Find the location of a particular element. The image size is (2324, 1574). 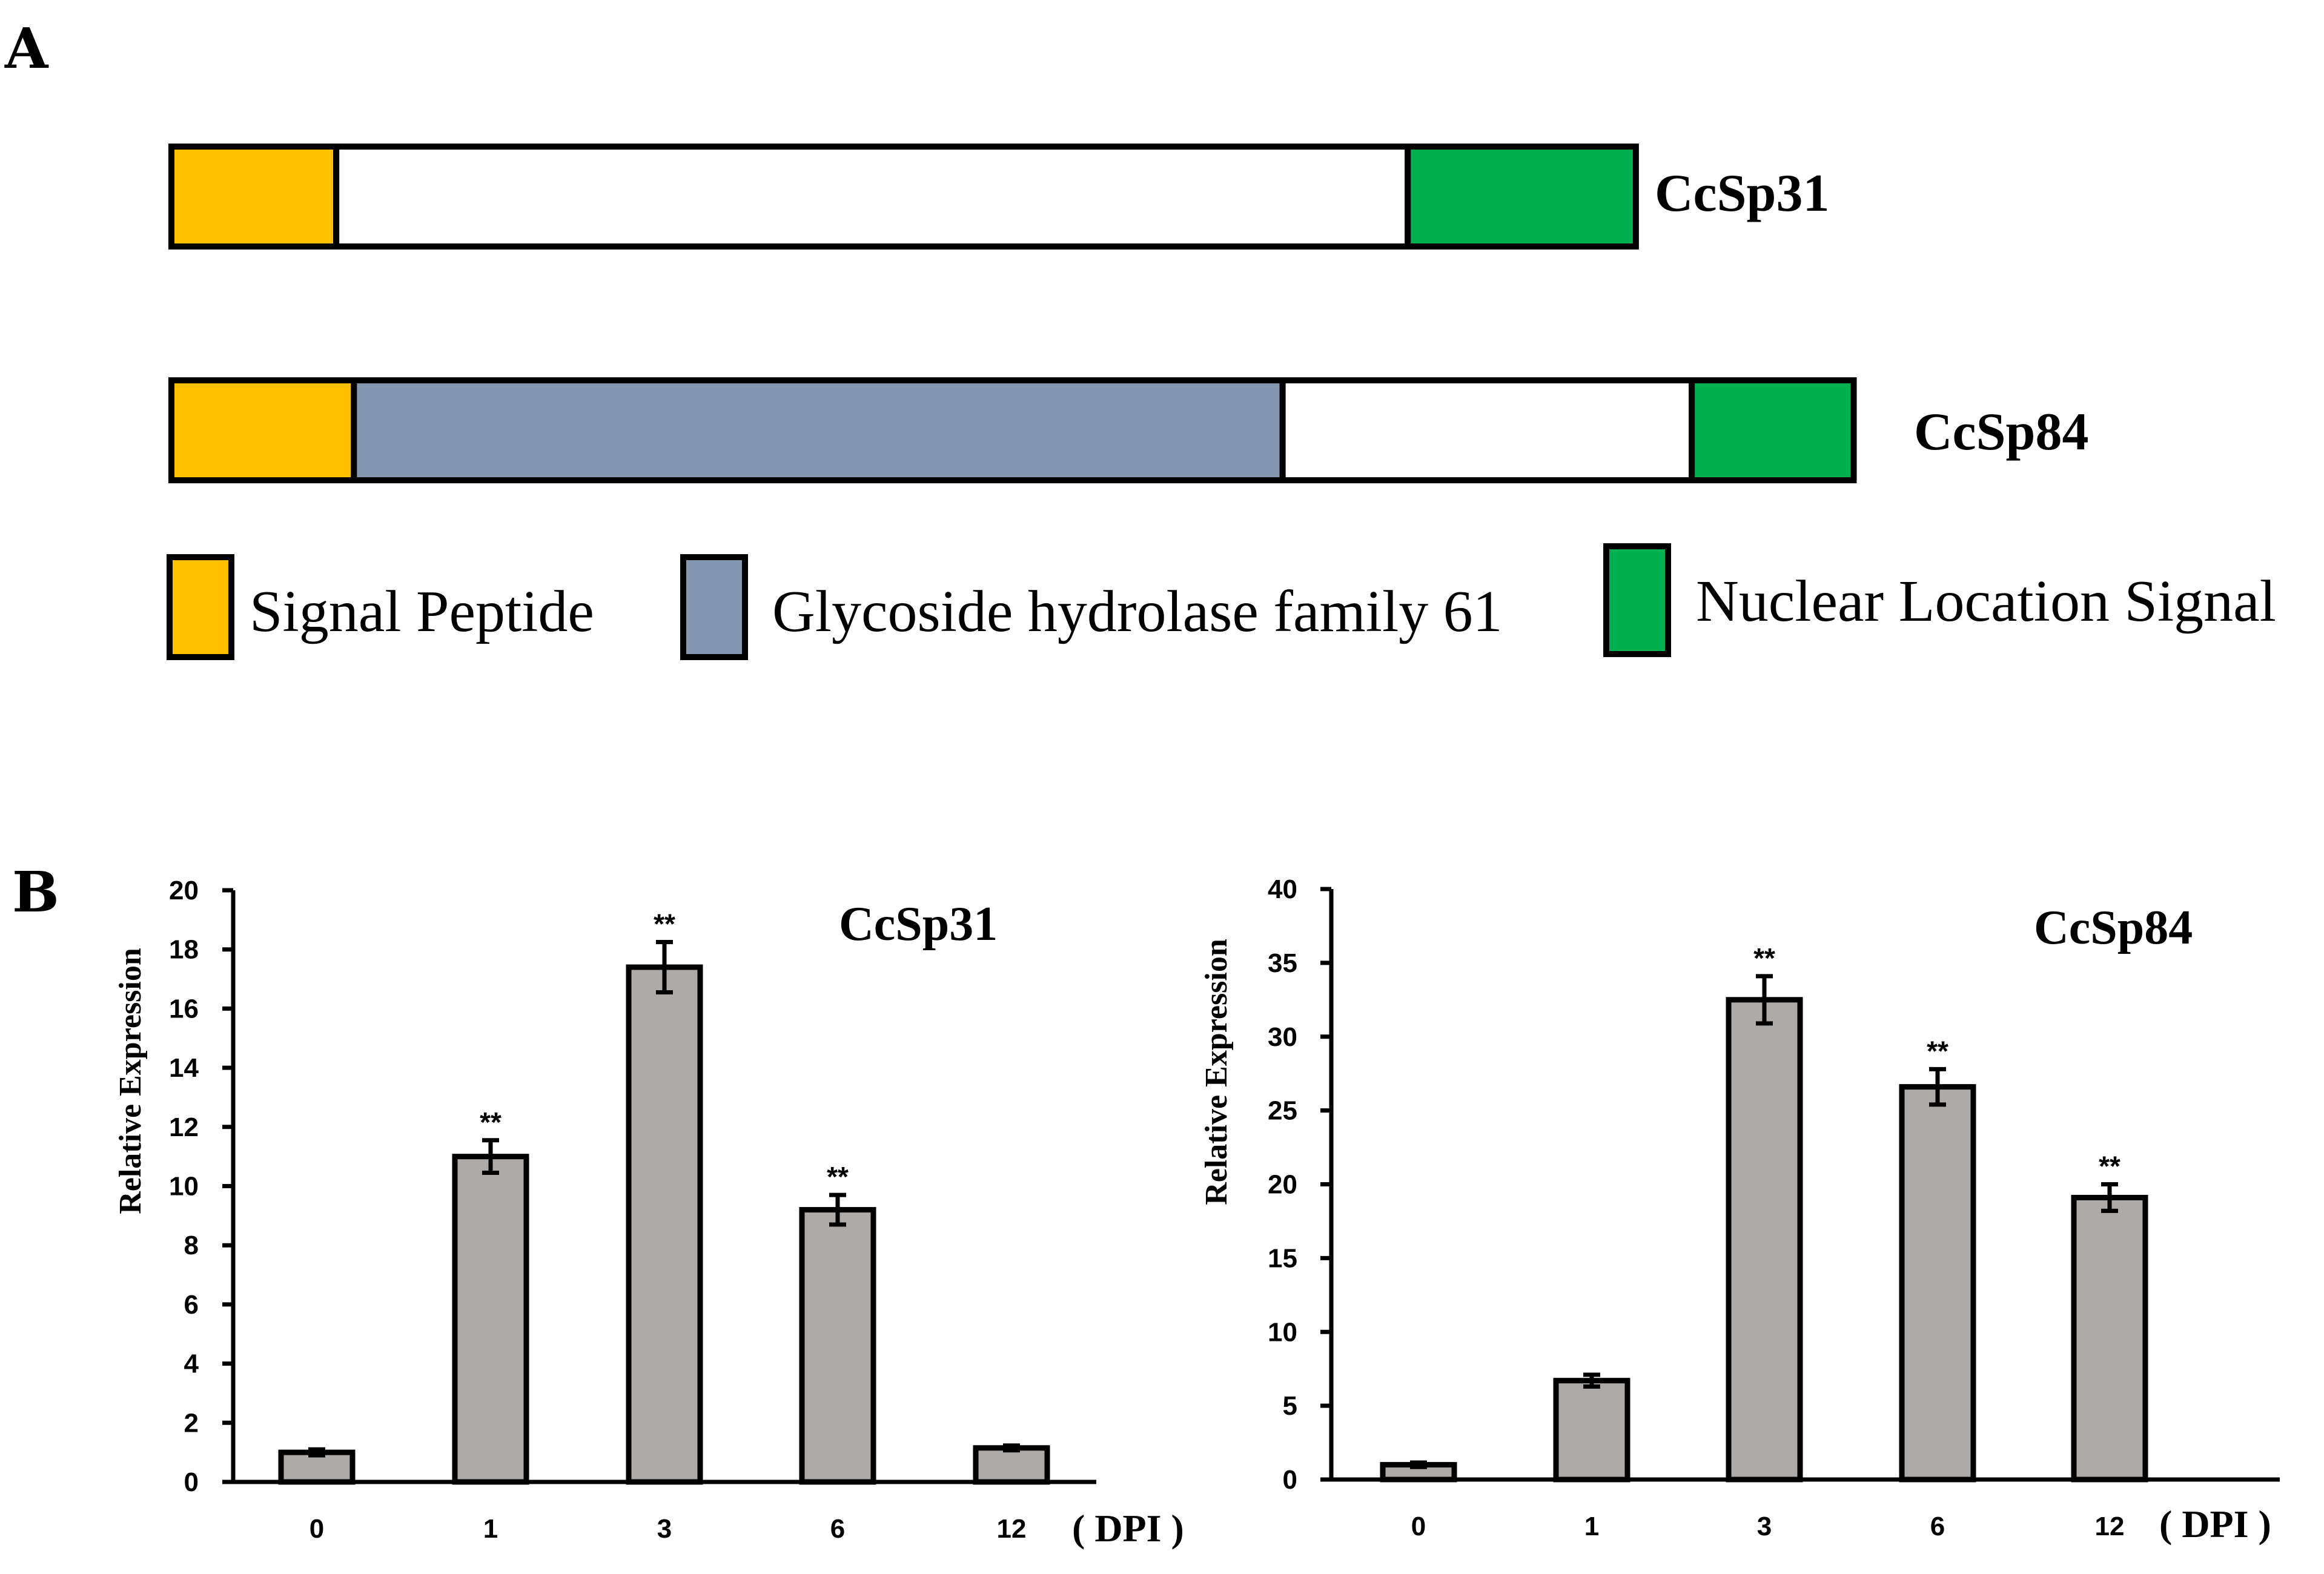

domain-signal-ccsp31 is located at coordinates (254, 197).